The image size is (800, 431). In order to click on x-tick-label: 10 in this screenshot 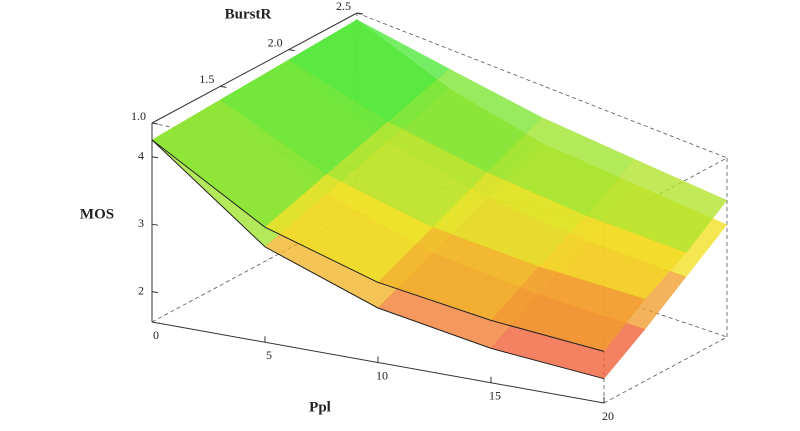, I will do `click(382, 375)`.